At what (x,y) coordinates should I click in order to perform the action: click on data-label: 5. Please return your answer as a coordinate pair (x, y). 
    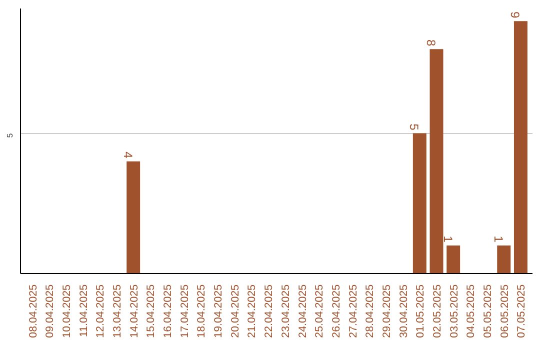
    Looking at the image, I should click on (414, 127).